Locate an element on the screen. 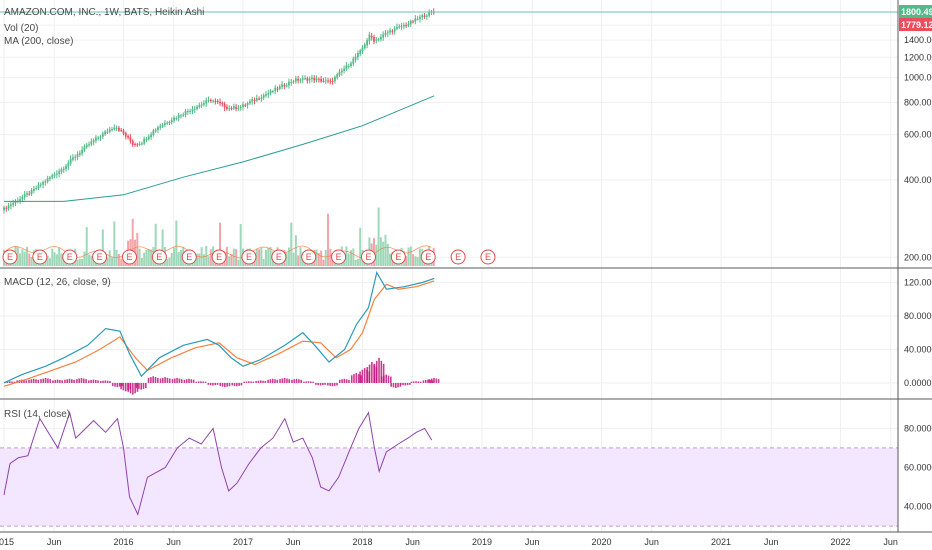 The height and width of the screenshot is (550, 932). rsi-tick-label: 40.0000 is located at coordinates (918, 507).